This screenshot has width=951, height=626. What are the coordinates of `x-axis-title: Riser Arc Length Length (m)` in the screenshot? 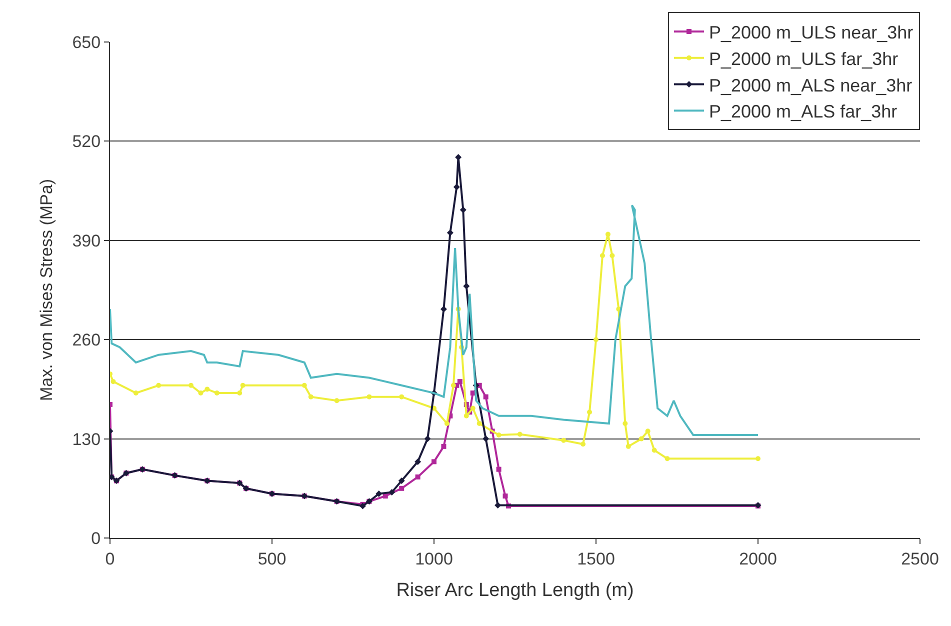 It's located at (515, 591).